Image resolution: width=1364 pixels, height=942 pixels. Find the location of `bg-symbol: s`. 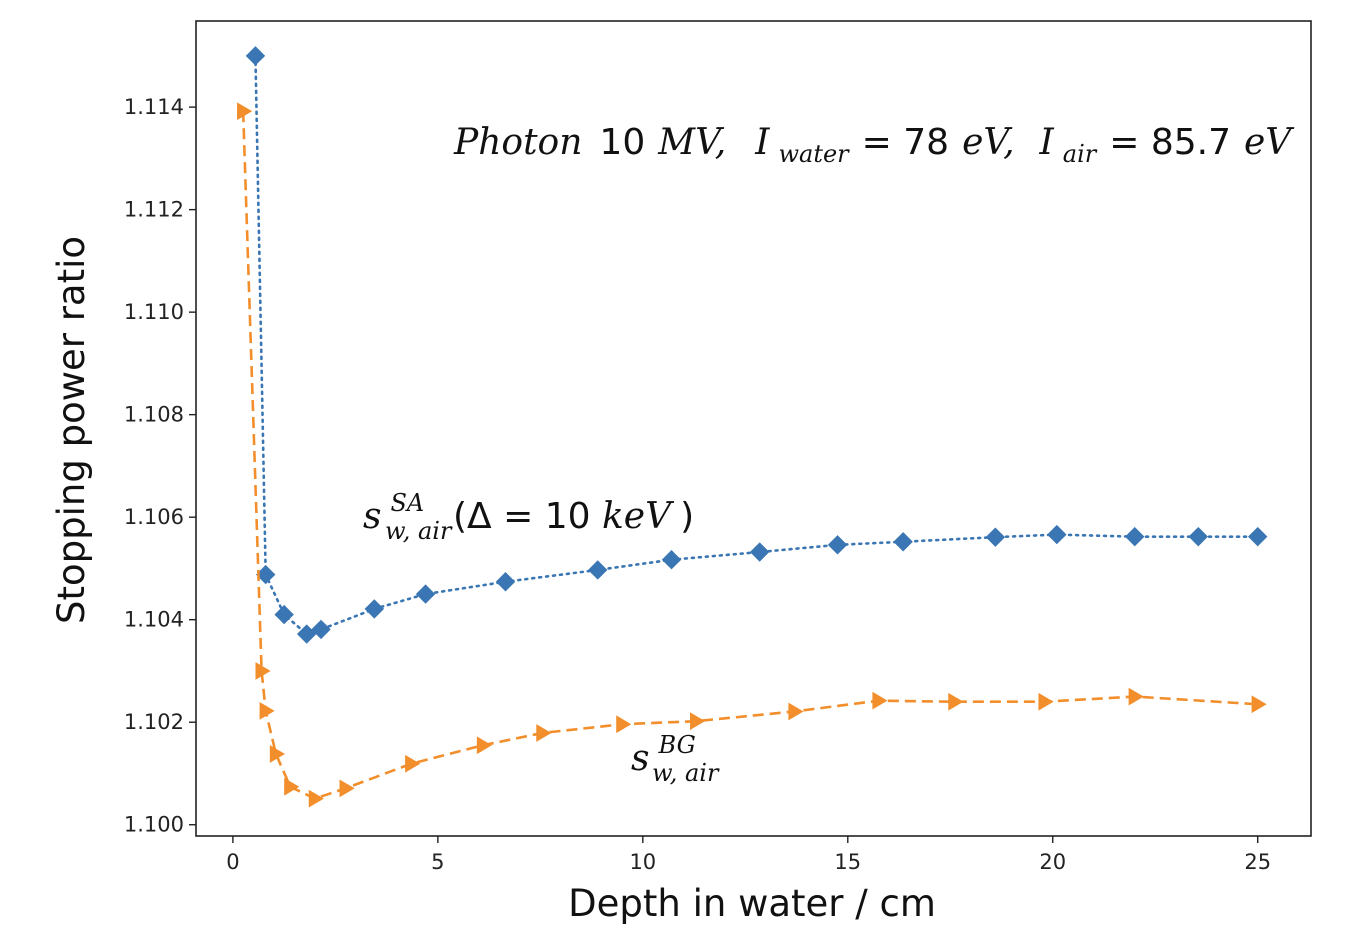

bg-symbol: s is located at coordinates (640, 758).